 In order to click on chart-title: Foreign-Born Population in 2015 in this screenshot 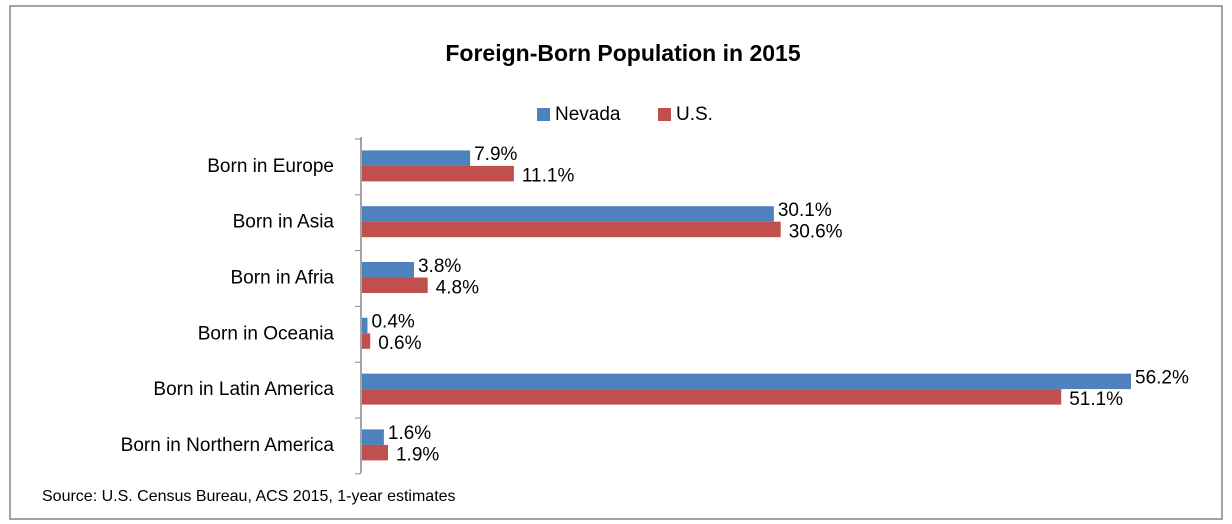, I will do `click(622, 53)`.